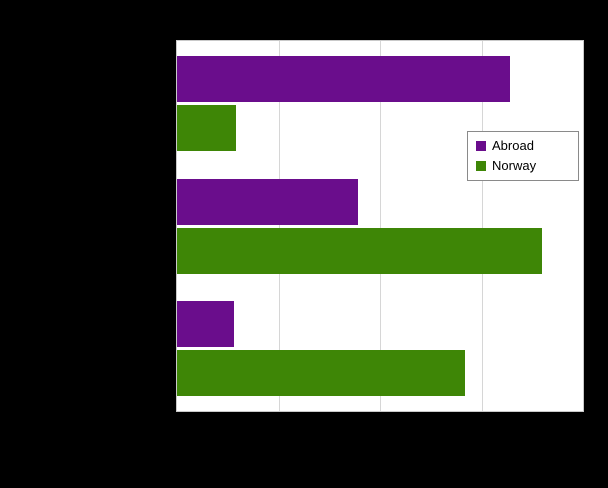  What do you see at coordinates (481, 166) in the screenshot?
I see `norway-swatch` at bounding box center [481, 166].